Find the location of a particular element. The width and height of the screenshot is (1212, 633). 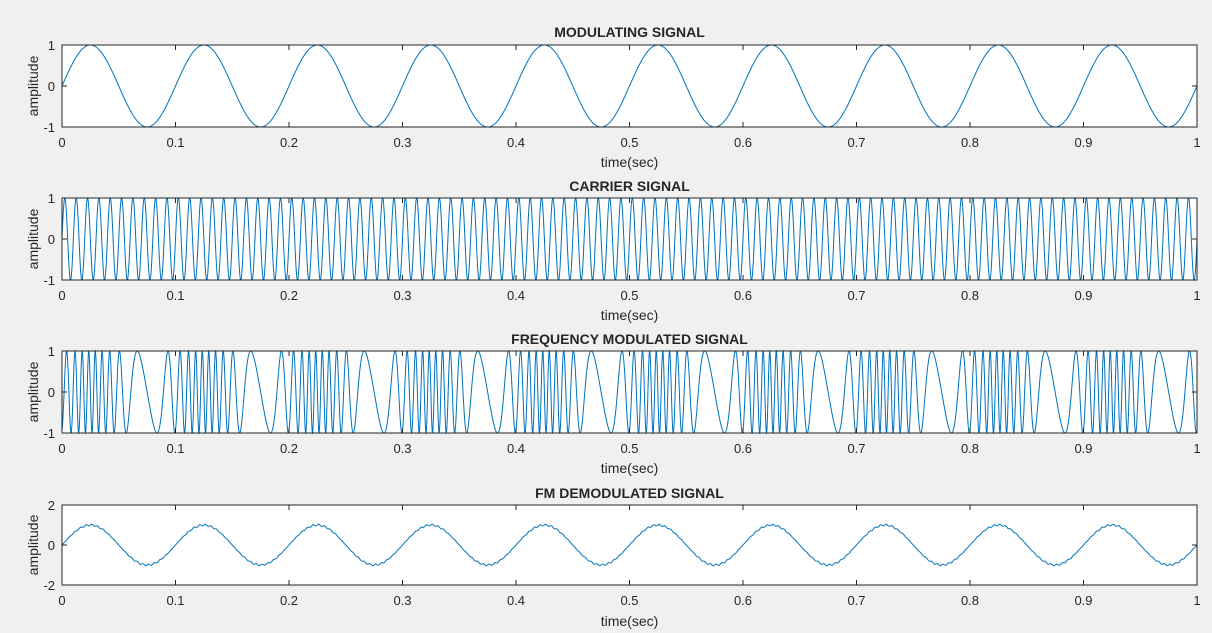

y-tick-labels: 2 0 -2 is located at coordinates (49, 545).